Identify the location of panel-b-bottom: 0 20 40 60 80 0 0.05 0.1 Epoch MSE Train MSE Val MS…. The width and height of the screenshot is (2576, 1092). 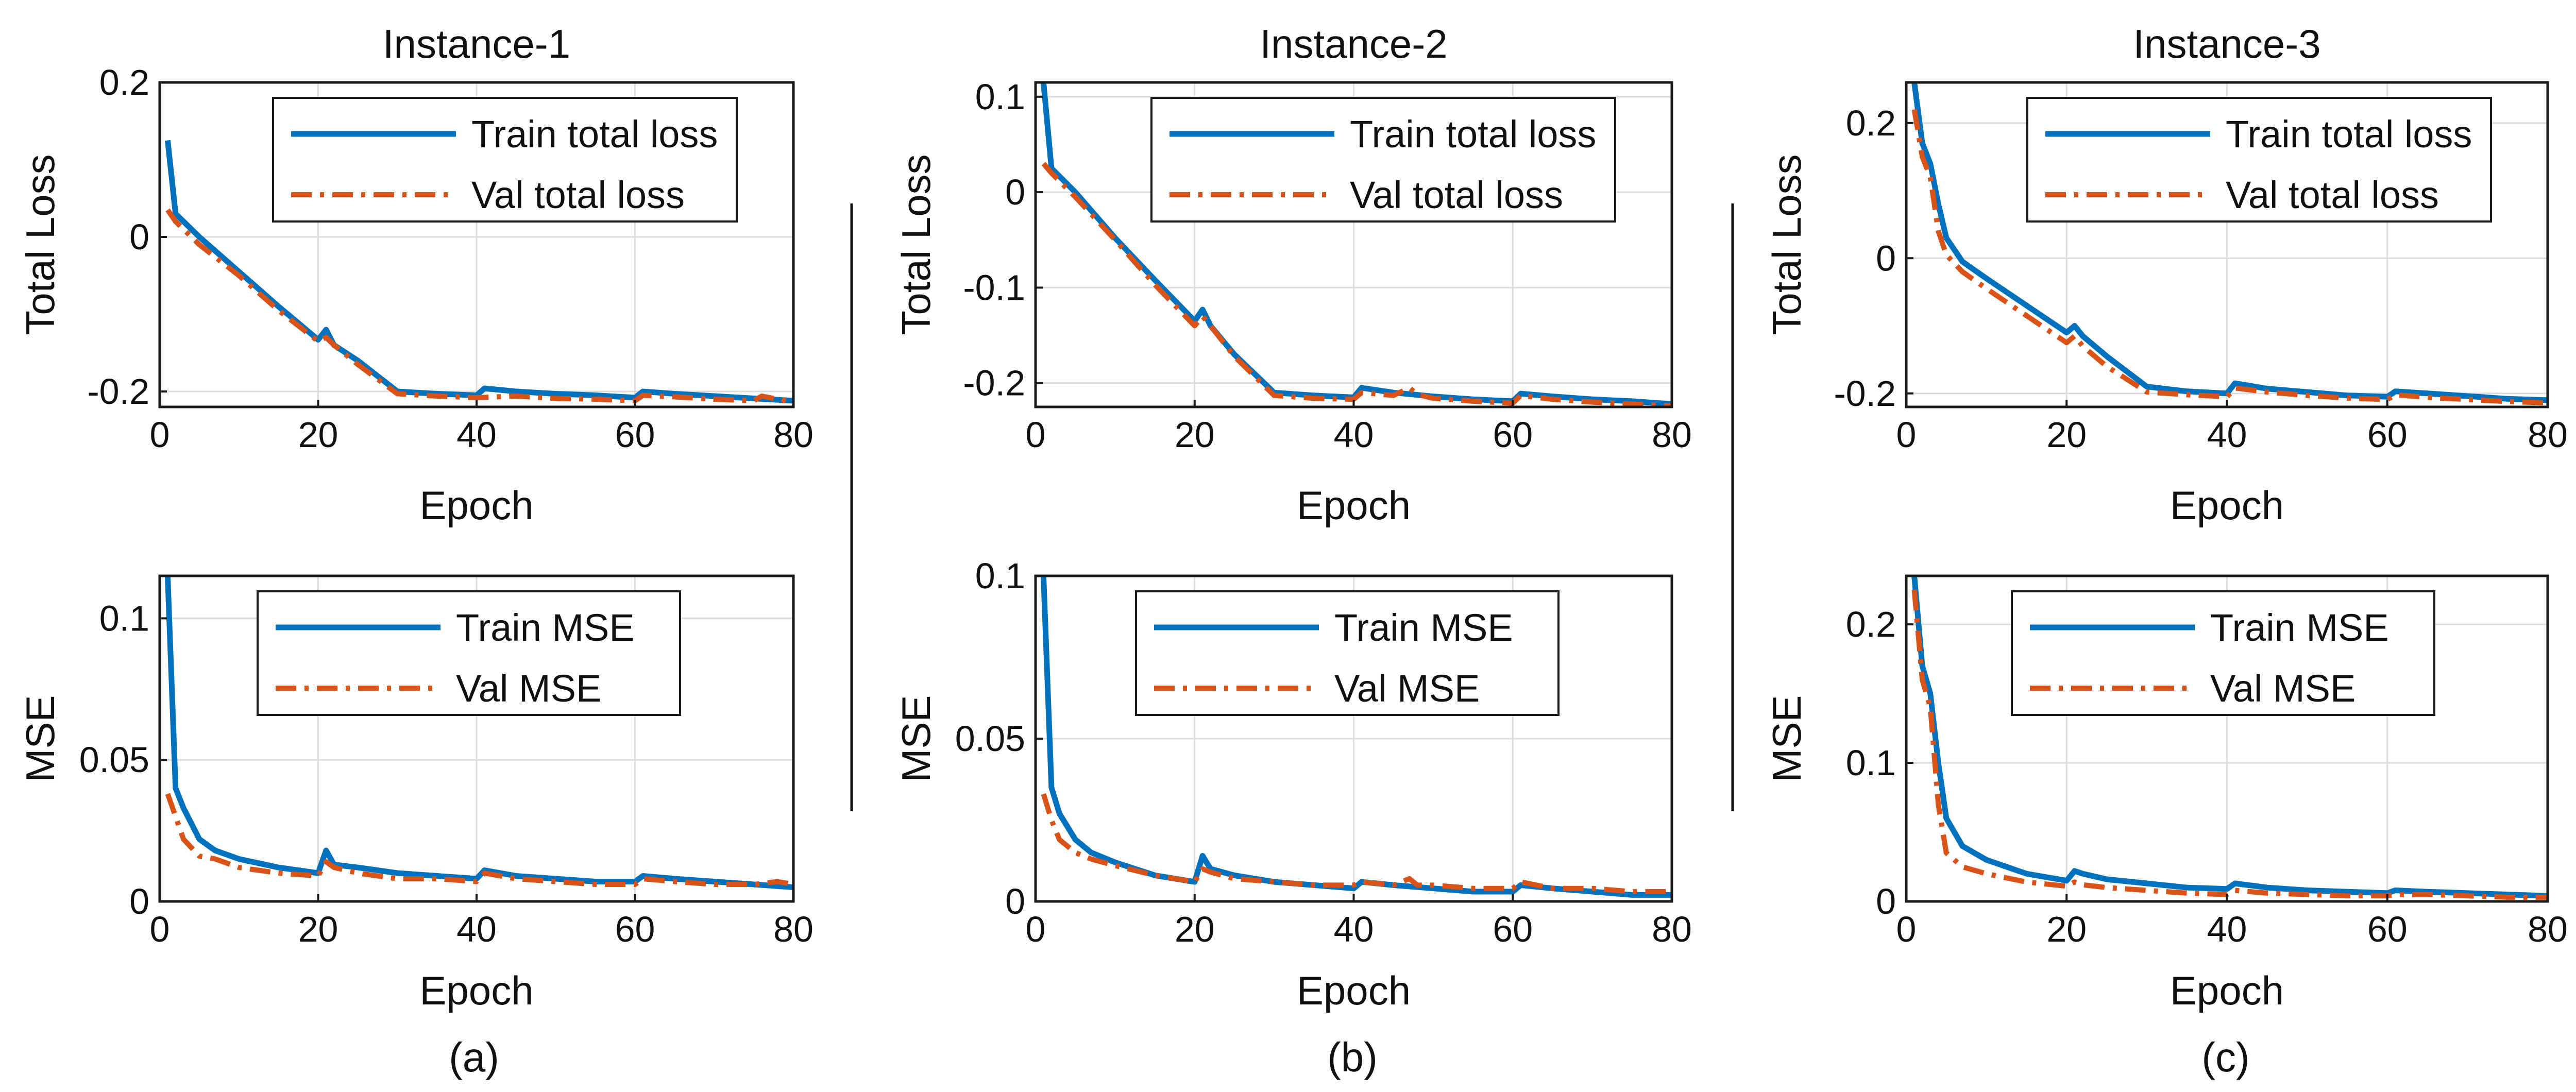
(1292, 784).